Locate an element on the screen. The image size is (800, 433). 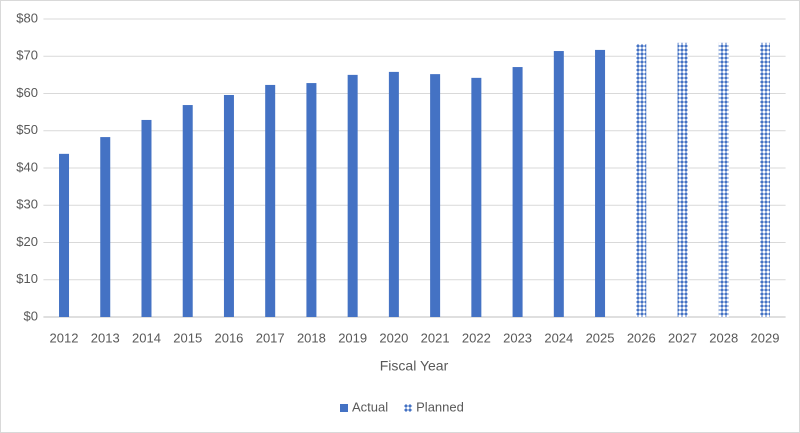
legend-label: Planned is located at coordinates (440, 406).